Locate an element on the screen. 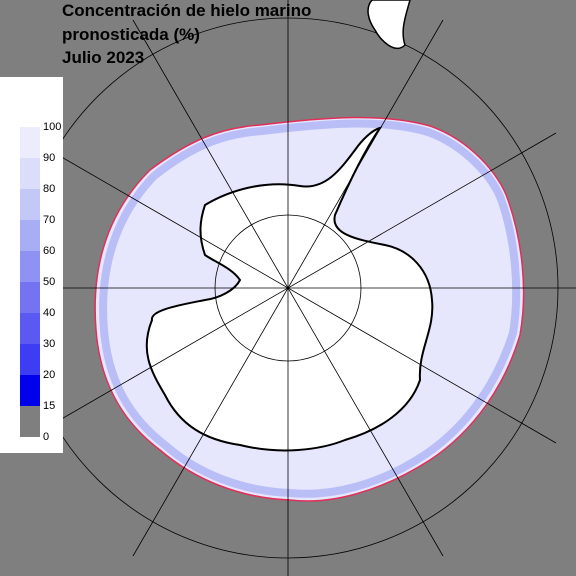  legend-label: 40 is located at coordinates (49, 313).